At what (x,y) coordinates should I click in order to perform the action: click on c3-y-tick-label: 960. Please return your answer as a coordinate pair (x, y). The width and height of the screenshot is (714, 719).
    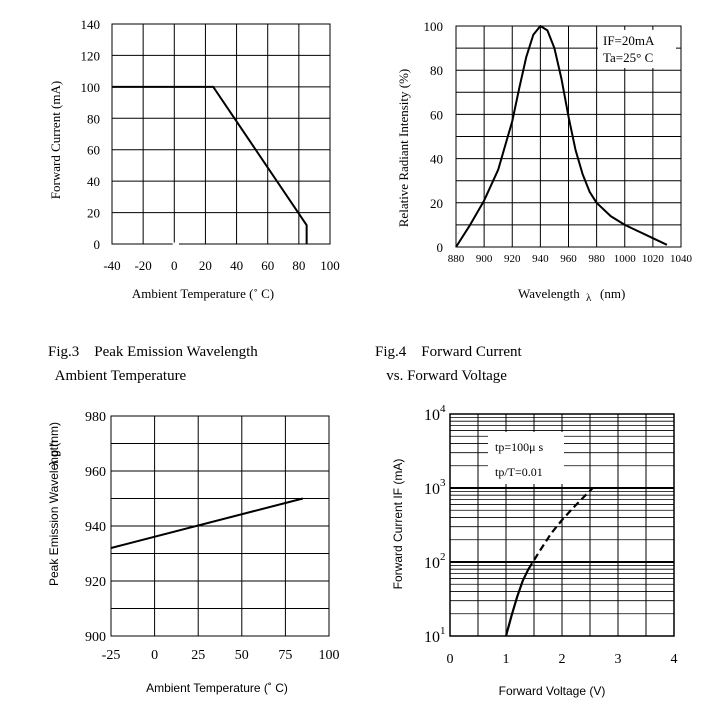
    Looking at the image, I should click on (95, 472).